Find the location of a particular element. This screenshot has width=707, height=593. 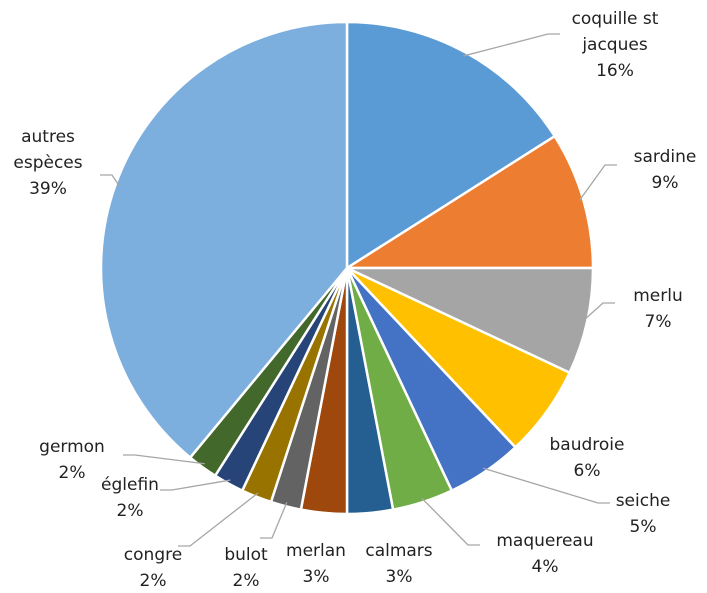

value-label: 39% is located at coordinates (48, 189).